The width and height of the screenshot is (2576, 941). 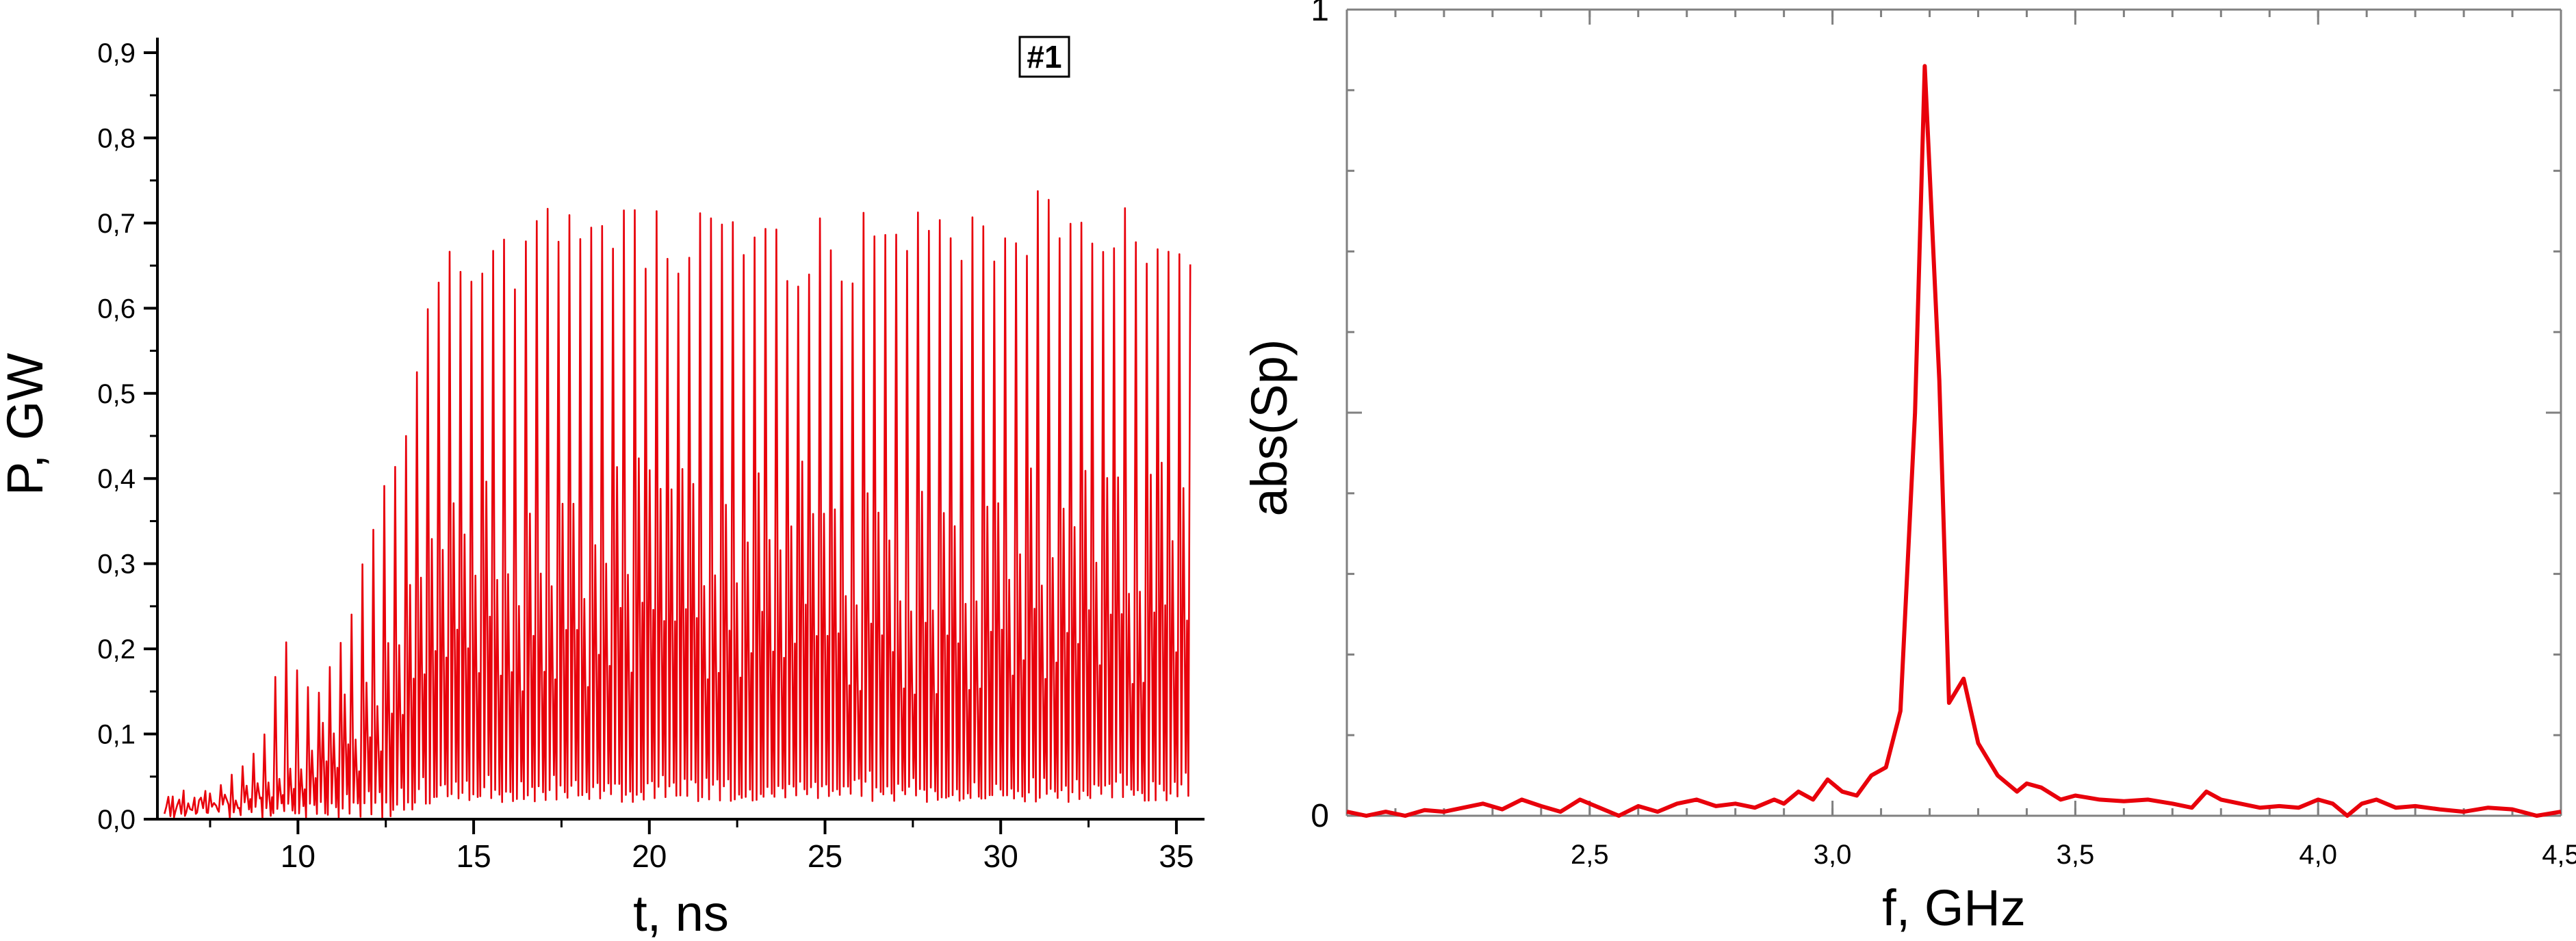 I want to click on frequency-x-tick-label: 4,0, so click(x=2318, y=855).